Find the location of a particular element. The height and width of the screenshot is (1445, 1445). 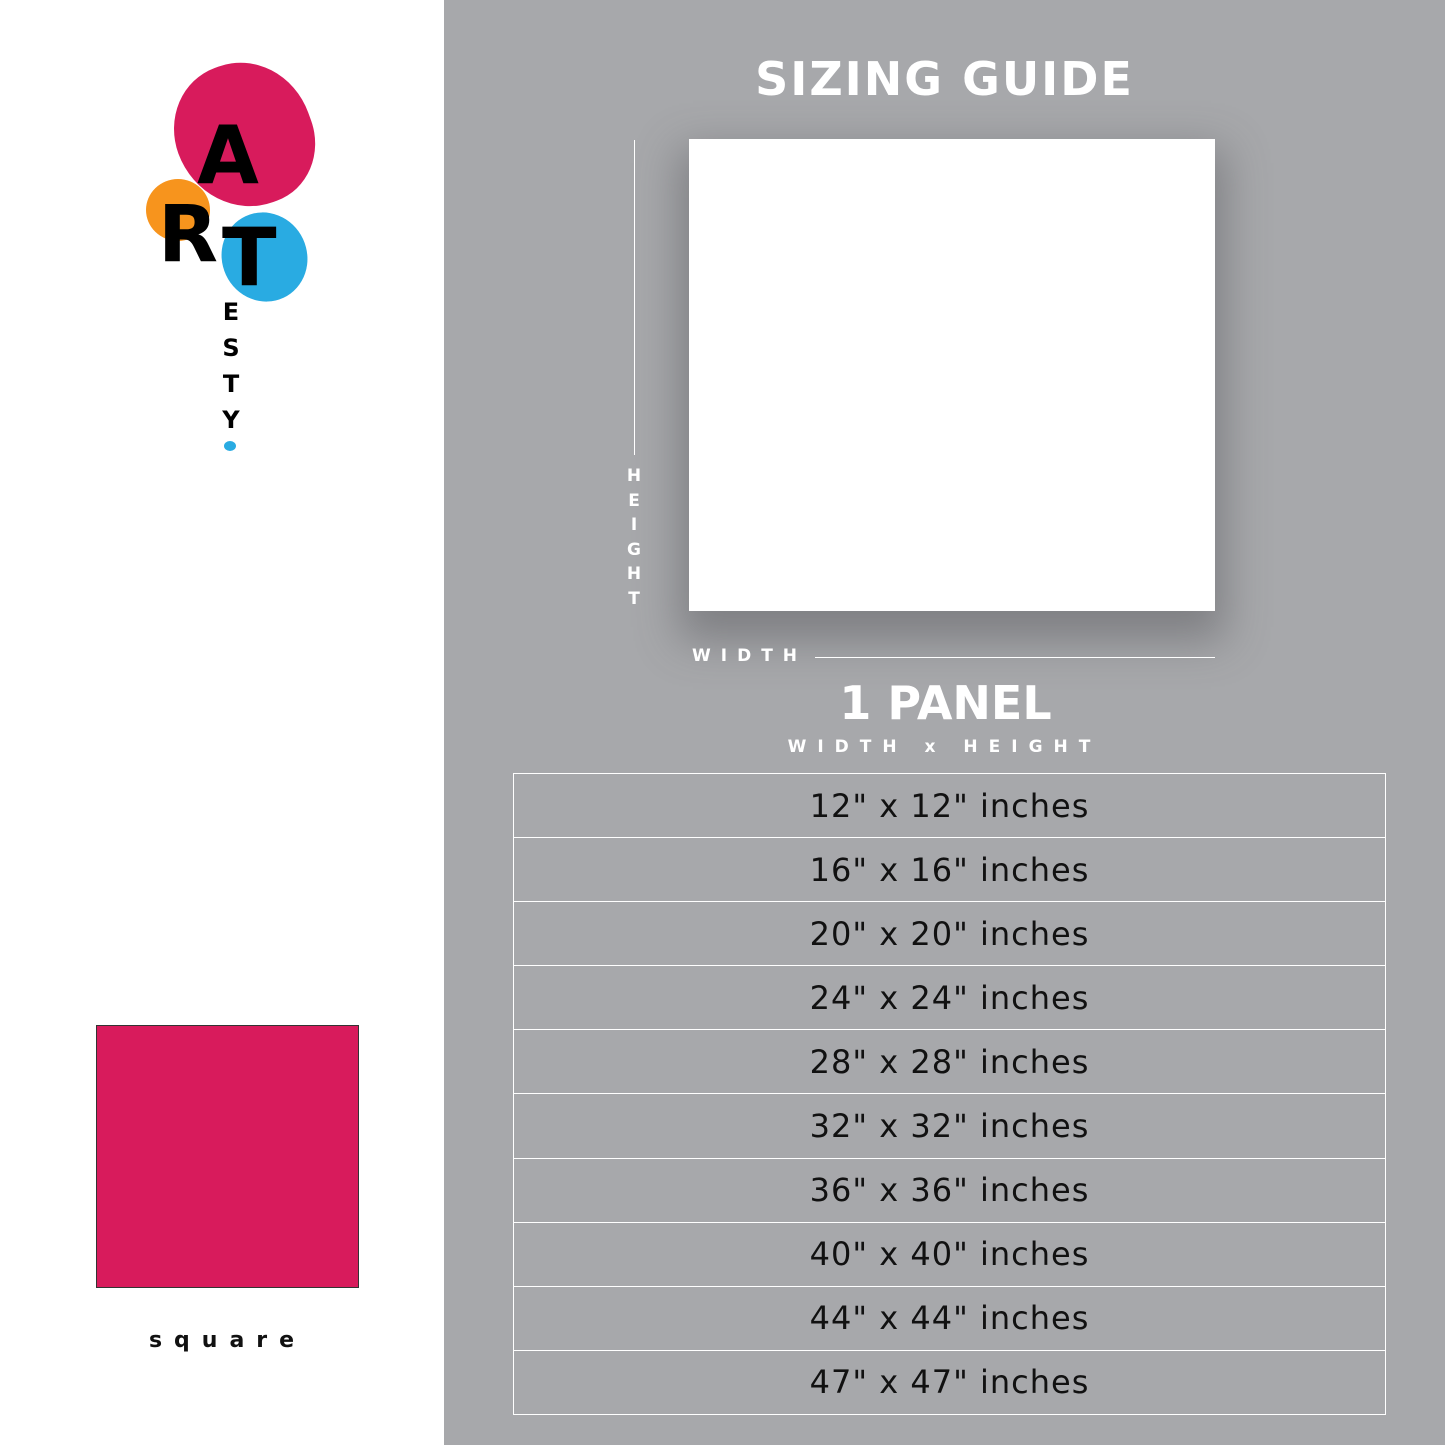

panel-title: 1 PANEL is located at coordinates (945, 703).